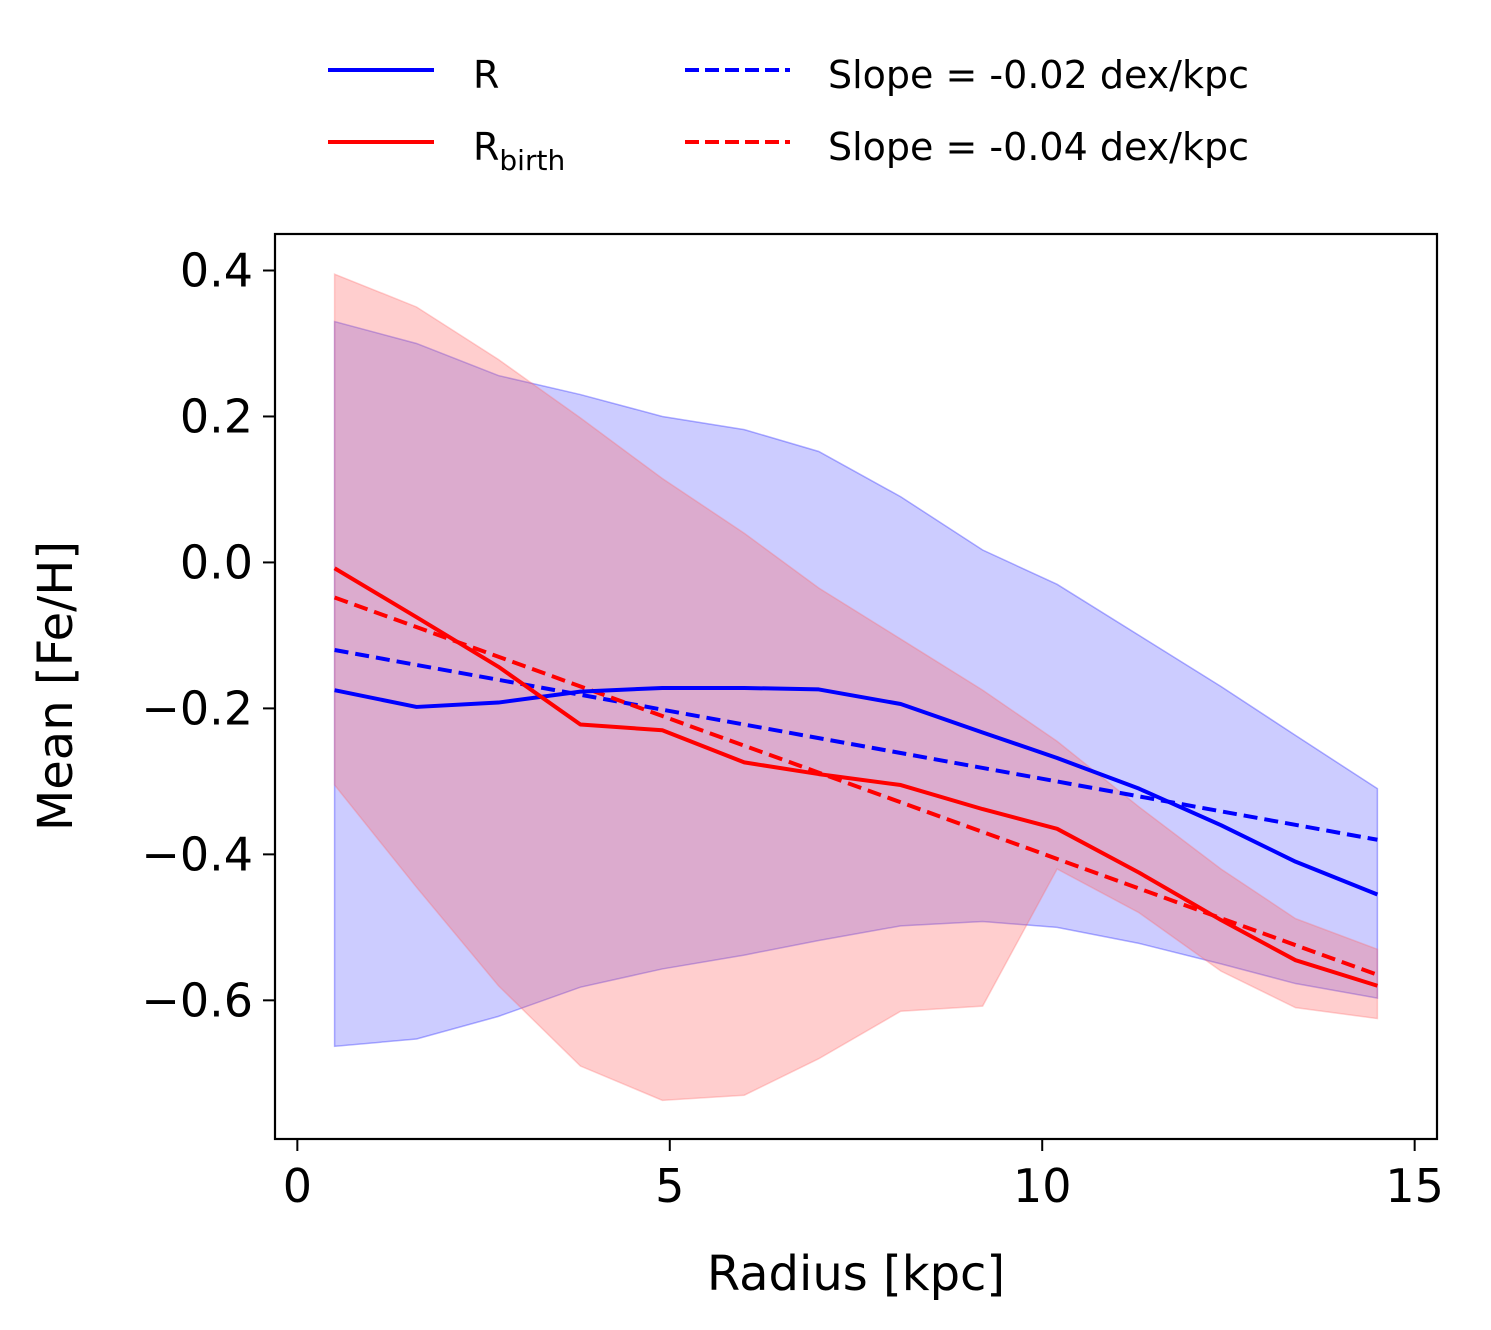  I want to click on series-line-r, so click(856, 791).